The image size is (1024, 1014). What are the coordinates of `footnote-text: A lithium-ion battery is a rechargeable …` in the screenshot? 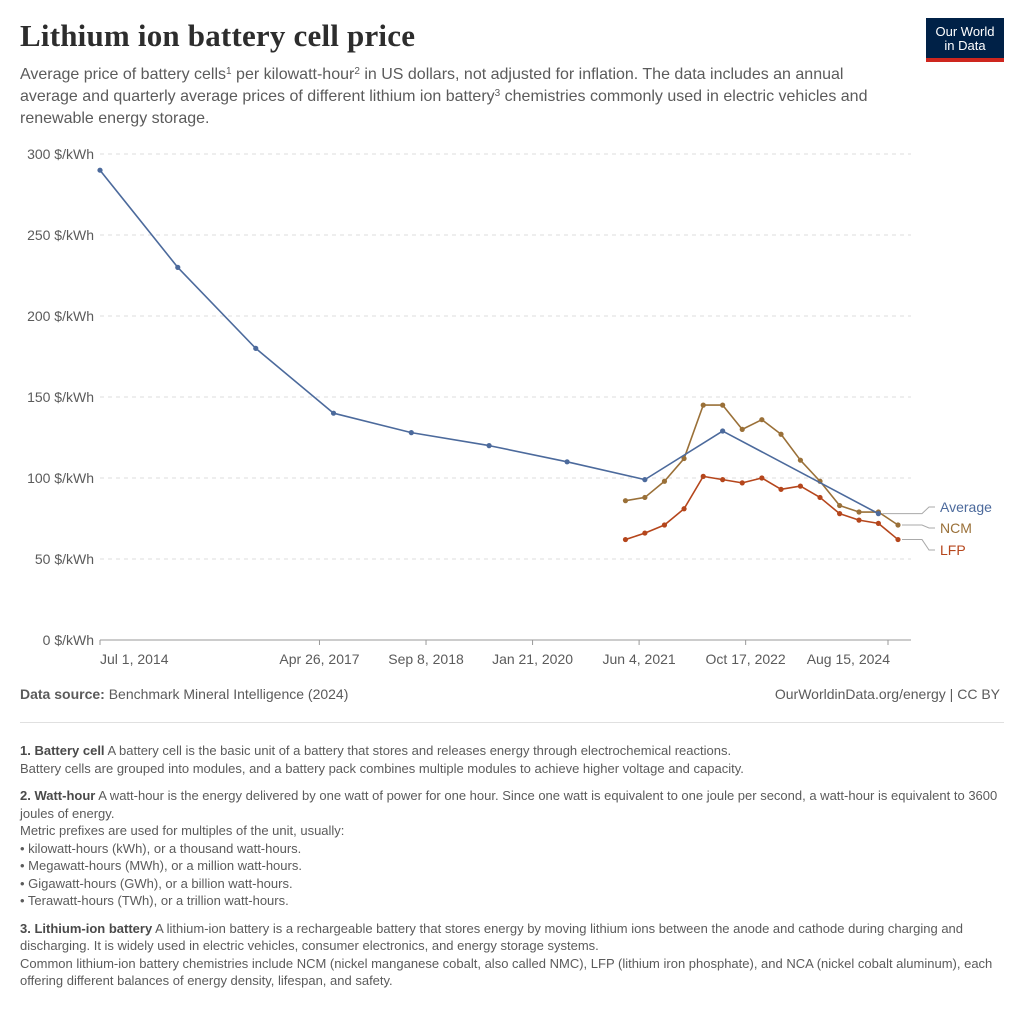 It's located at (492, 937).